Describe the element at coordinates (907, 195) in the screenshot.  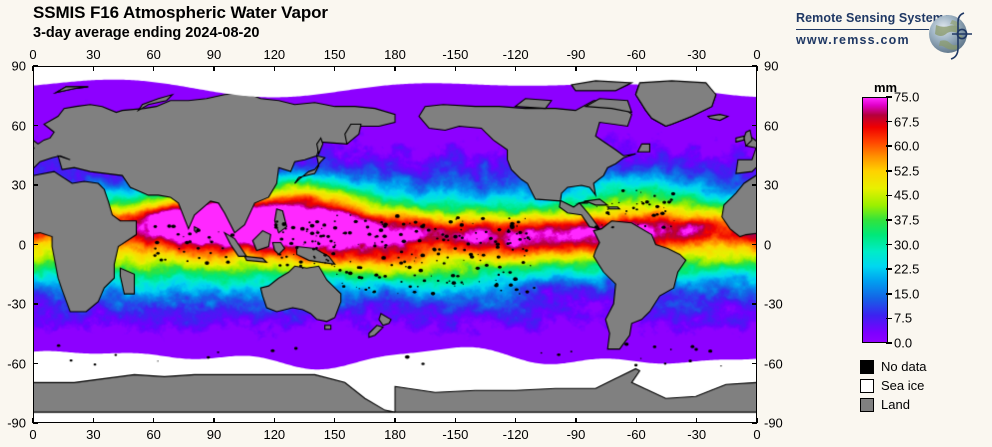
I see `colorbar-tick-label: 45.0` at that location.